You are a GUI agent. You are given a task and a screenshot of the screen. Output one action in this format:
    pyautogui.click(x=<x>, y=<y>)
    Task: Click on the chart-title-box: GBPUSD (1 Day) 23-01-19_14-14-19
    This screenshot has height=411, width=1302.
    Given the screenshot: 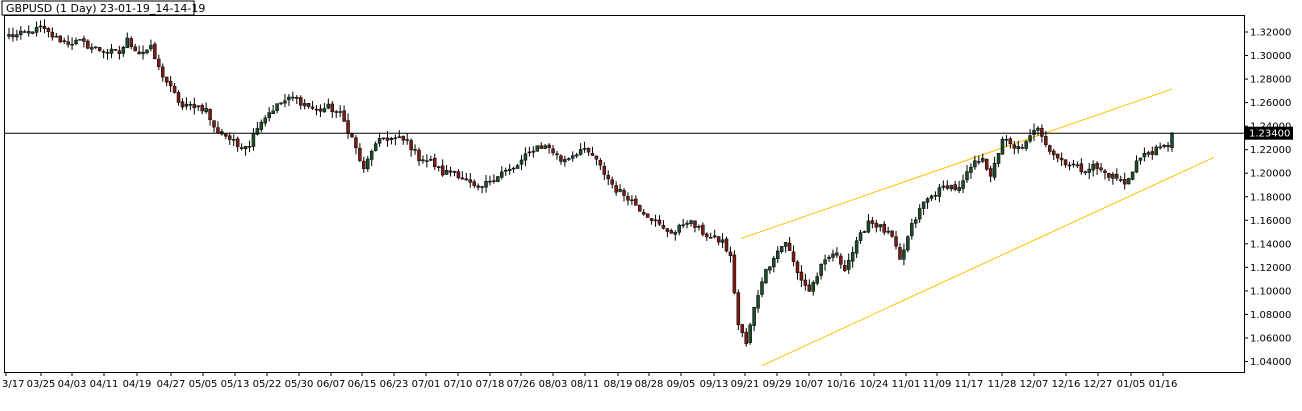 What is the action you would take?
    pyautogui.click(x=103, y=8)
    